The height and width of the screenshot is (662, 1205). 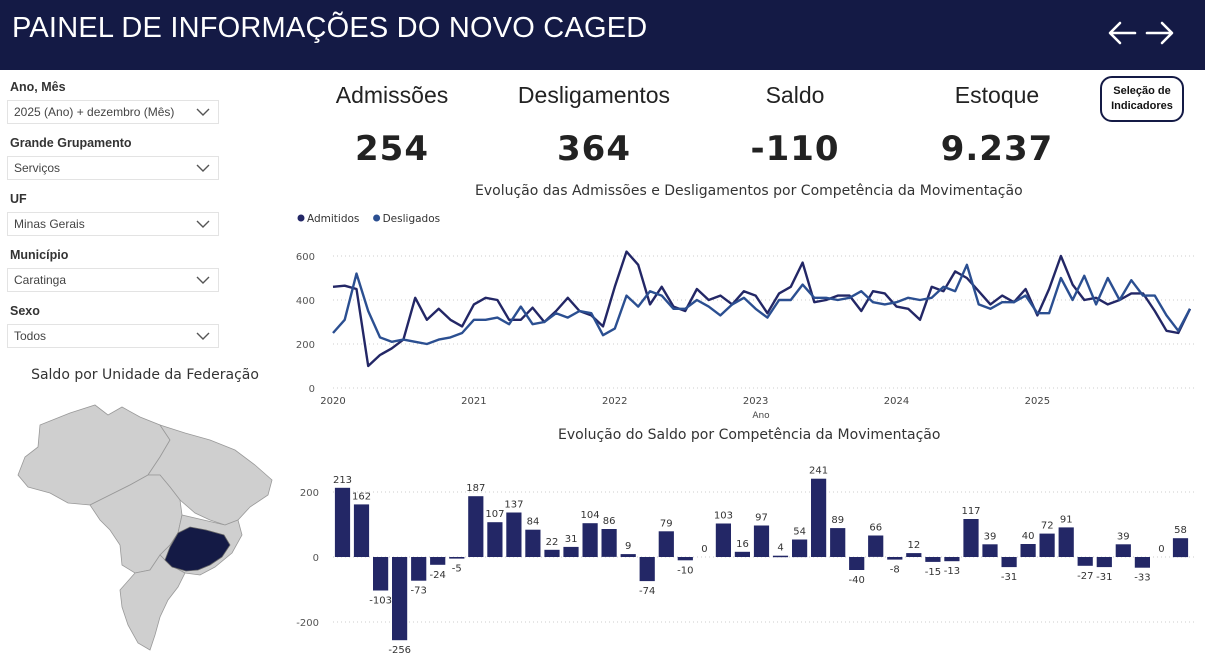 What do you see at coordinates (142, 526) in the screenshot?
I see `brazil-map` at bounding box center [142, 526].